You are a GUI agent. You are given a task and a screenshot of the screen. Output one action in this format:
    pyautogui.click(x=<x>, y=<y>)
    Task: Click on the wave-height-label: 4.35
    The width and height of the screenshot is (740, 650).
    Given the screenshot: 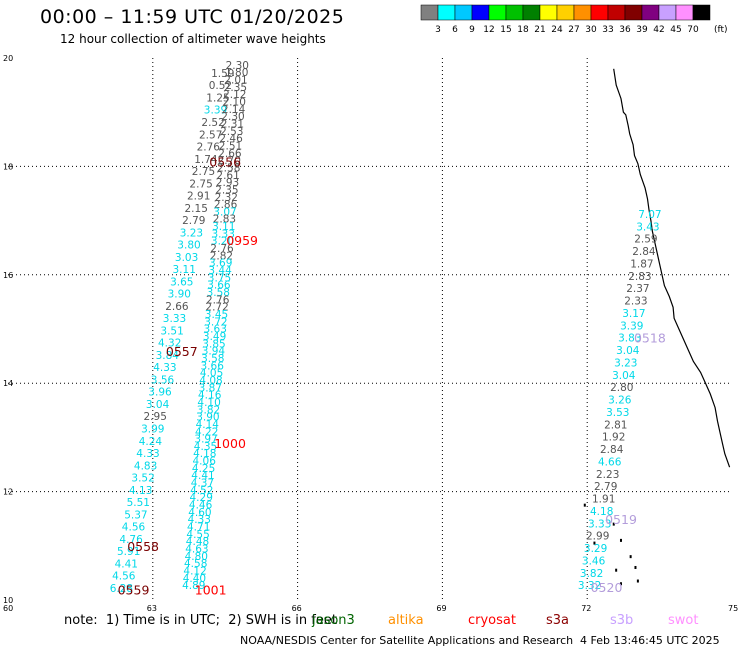 What is the action you would take?
    pyautogui.click(x=205, y=447)
    